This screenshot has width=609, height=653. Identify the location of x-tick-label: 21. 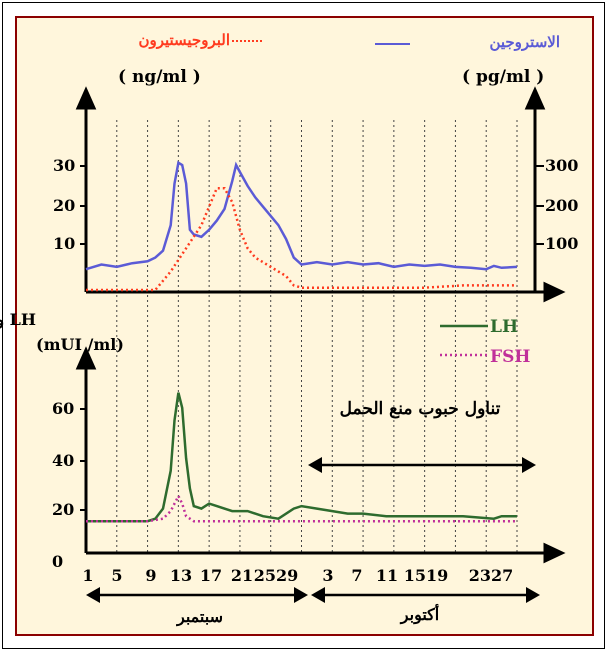
(242, 575).